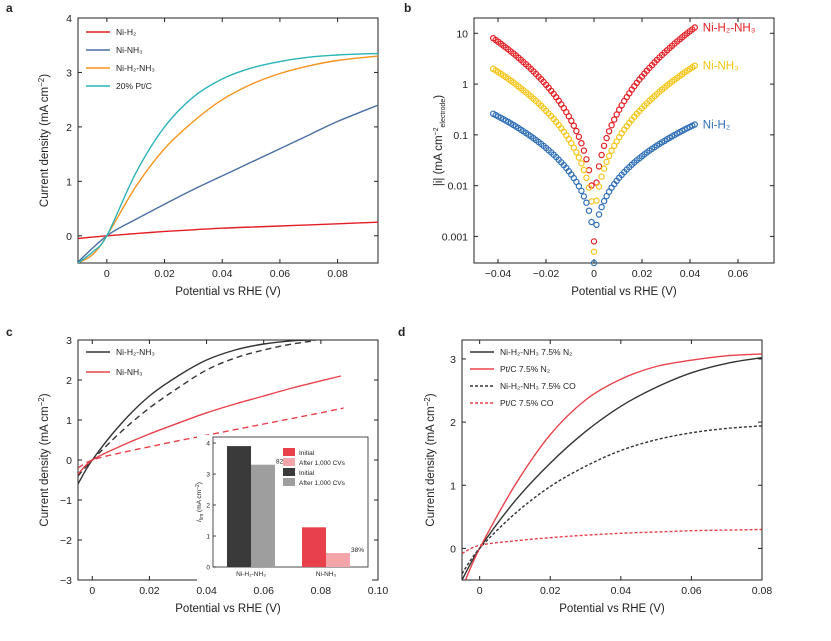 The image size is (831, 641). Describe the element at coordinates (126, 32) in the screenshot. I see `legend-label: Ni-H₂` at that location.